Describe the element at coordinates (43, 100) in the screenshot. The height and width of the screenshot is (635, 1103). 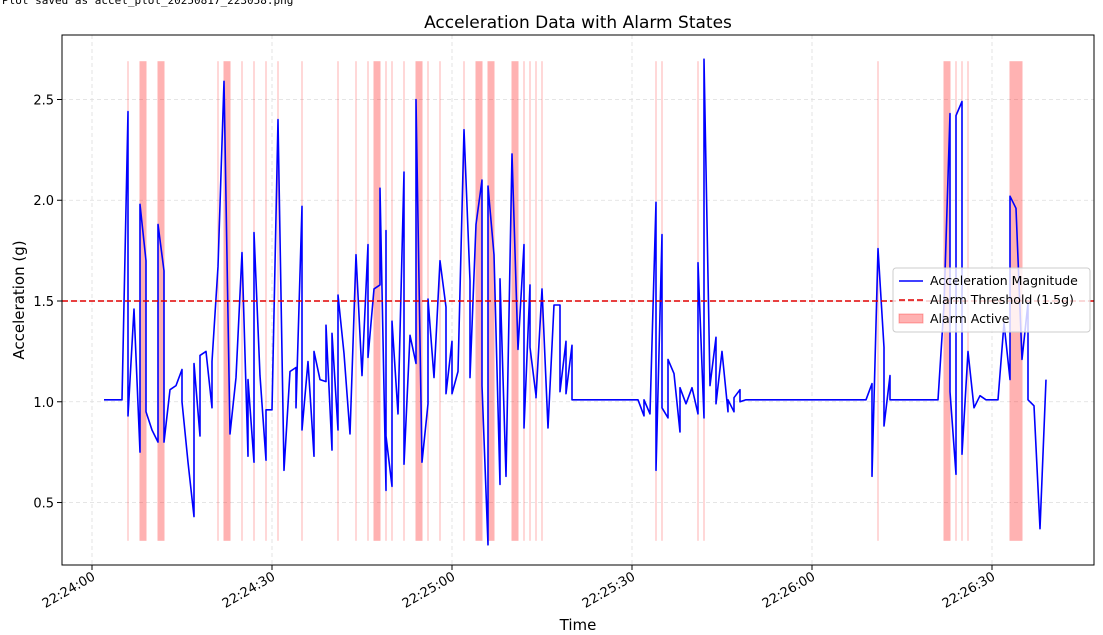
I see `y-tick-label: 2.5` at that location.